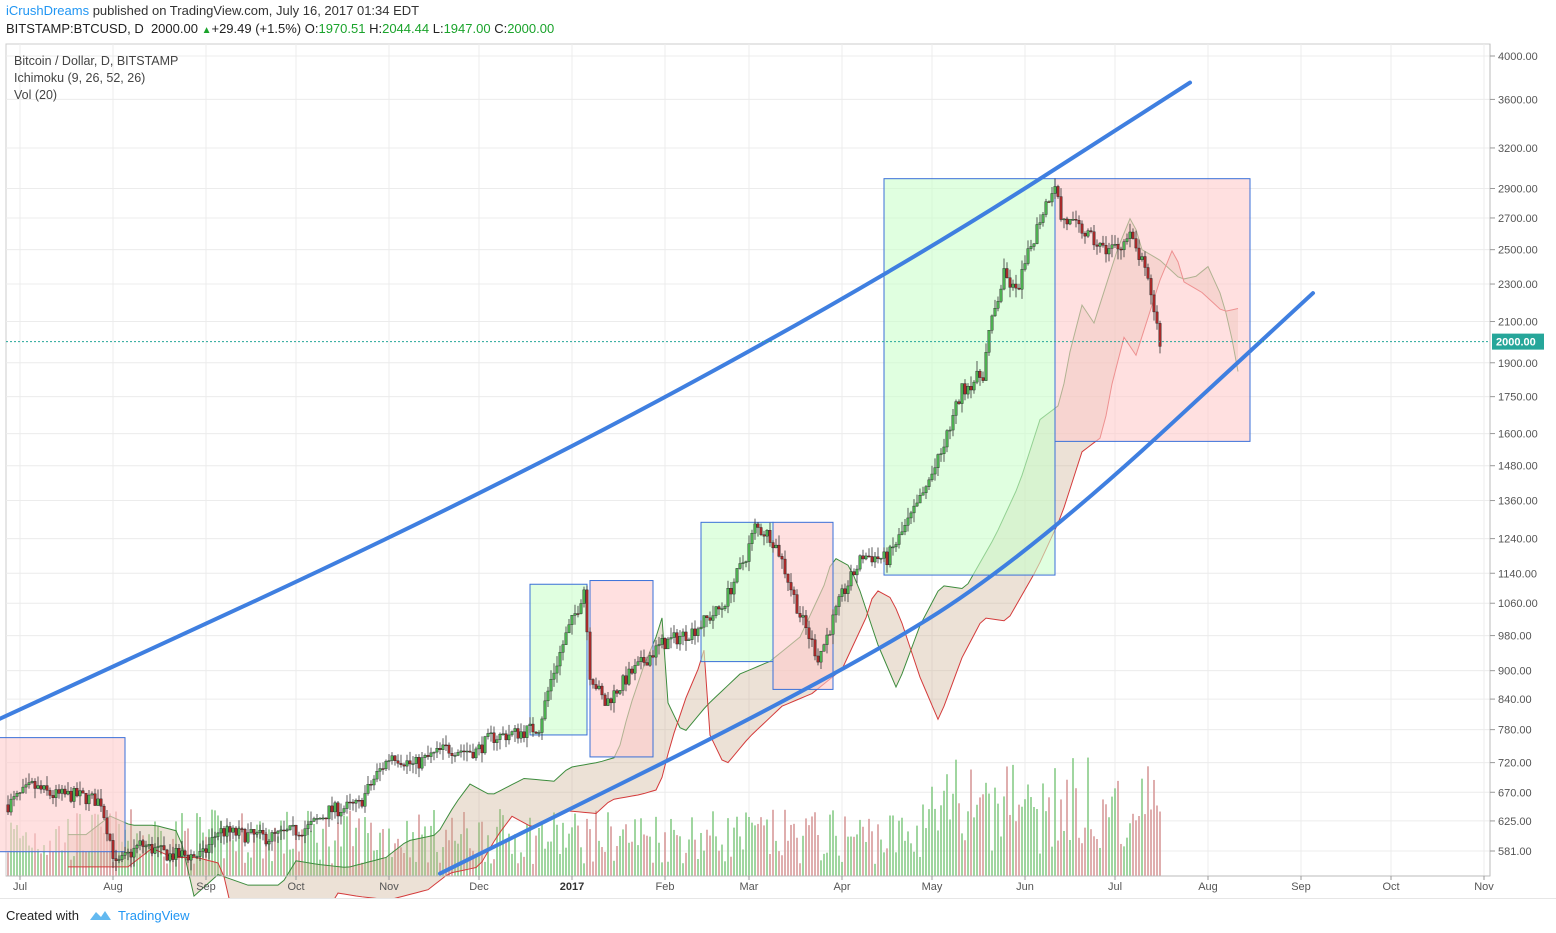  What do you see at coordinates (154, 915) in the screenshot?
I see `tradingview-link: TradingView` at bounding box center [154, 915].